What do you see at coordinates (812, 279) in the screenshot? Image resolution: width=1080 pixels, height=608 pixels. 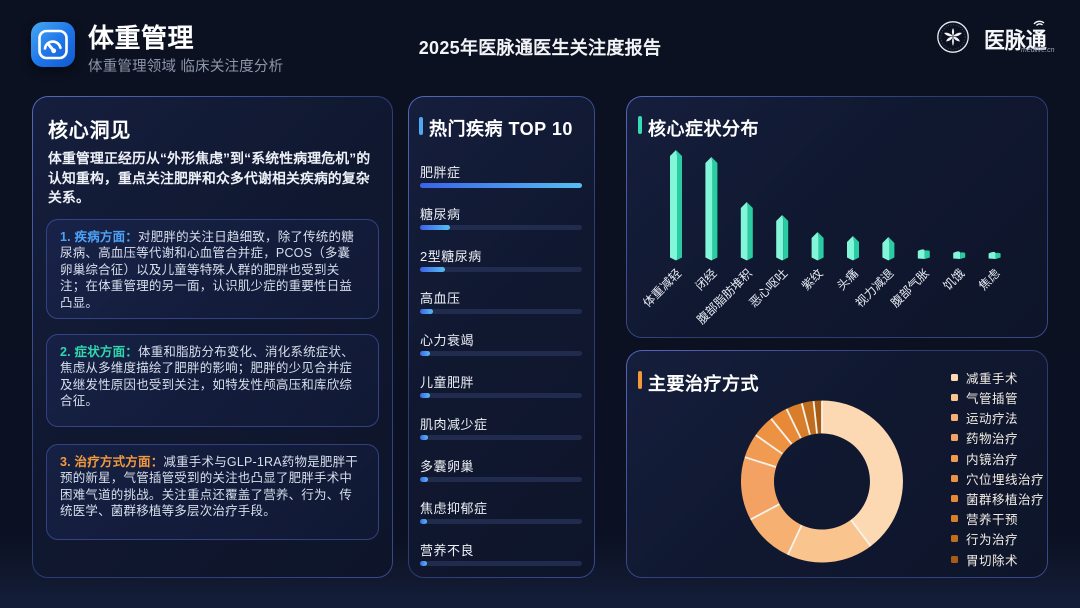 I see `svg-text: 紫纹` at bounding box center [812, 279].